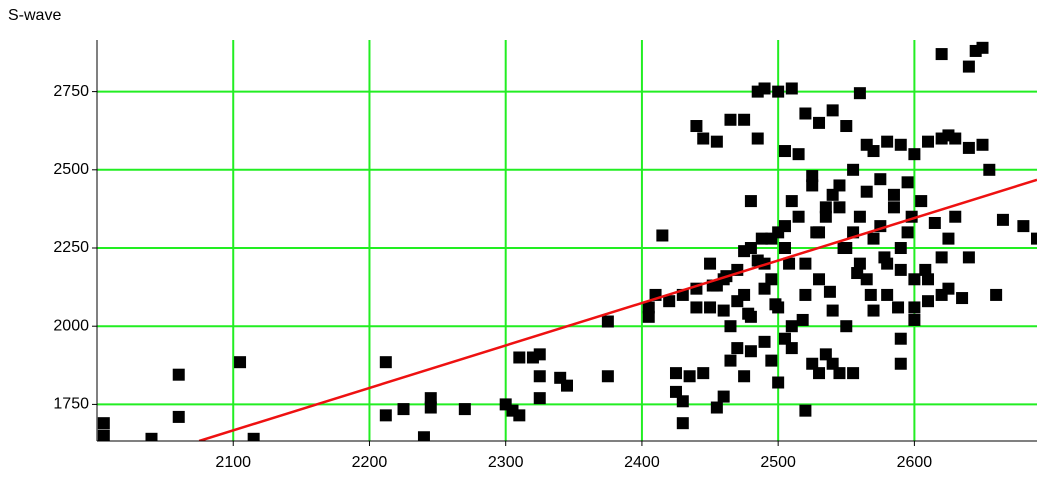 The width and height of the screenshot is (1037, 488). What do you see at coordinates (34, 15) in the screenshot?
I see `y-axis-label: S-wave` at bounding box center [34, 15].